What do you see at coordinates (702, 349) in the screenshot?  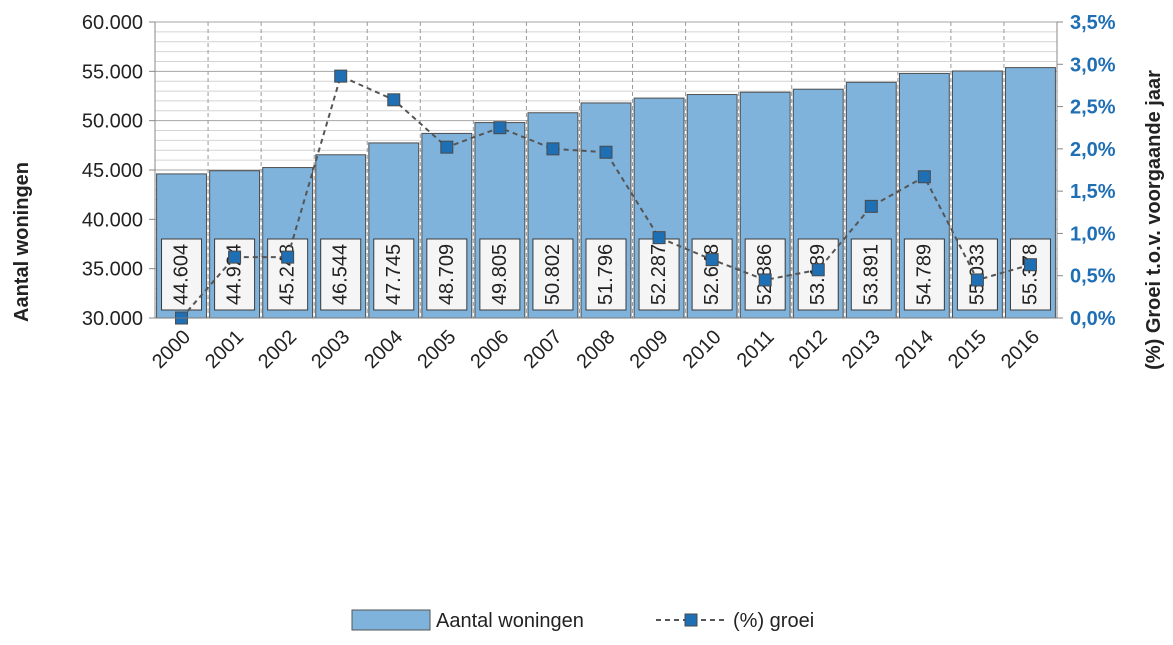 I see `x-tick-label: 2010` at bounding box center [702, 349].